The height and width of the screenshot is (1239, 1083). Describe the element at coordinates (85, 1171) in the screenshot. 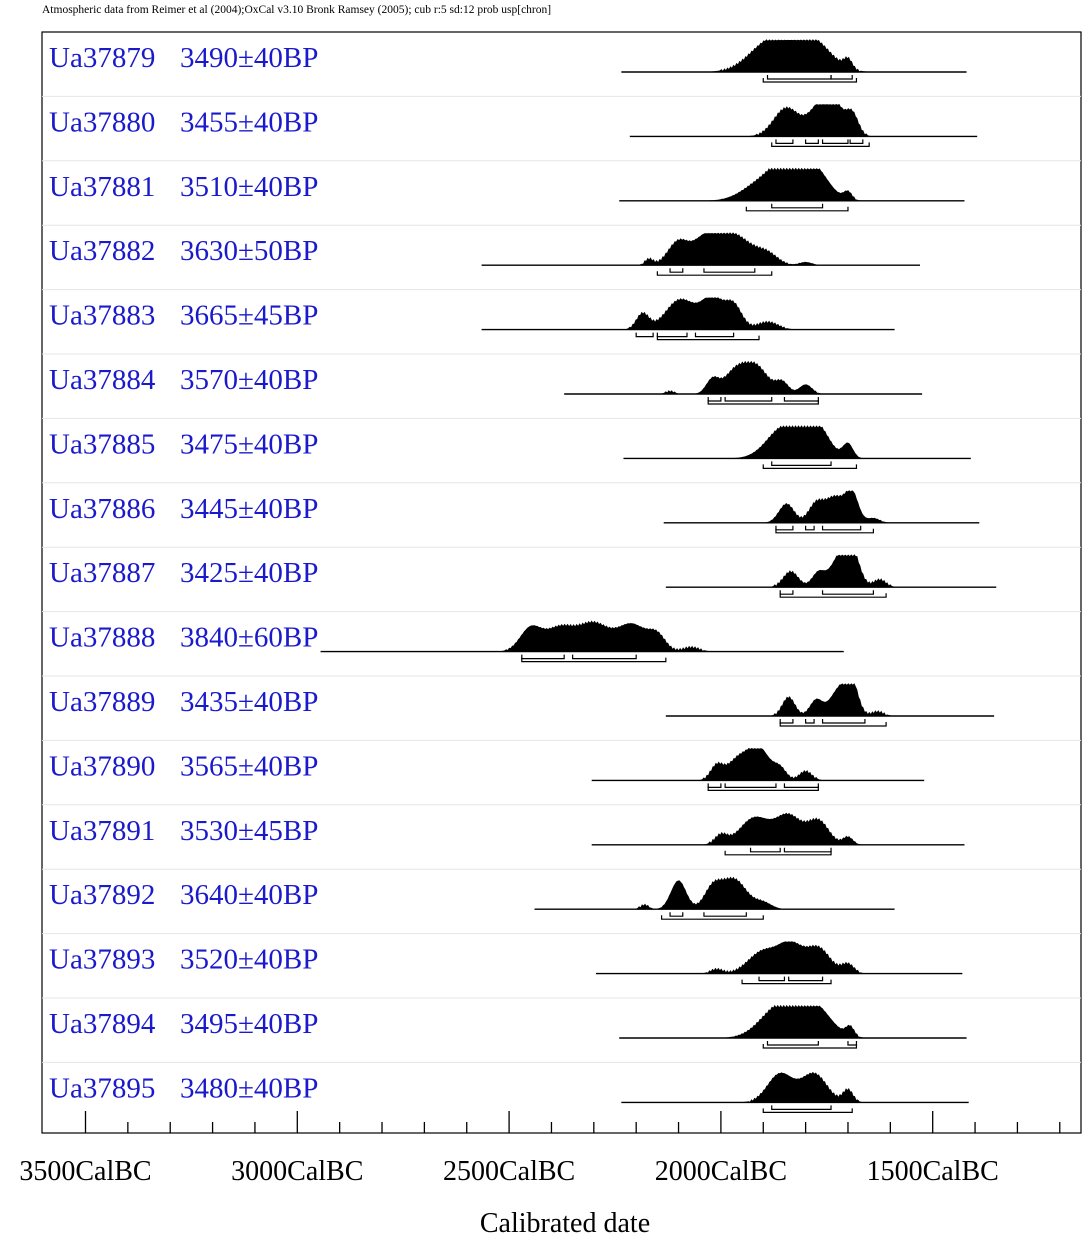

I see `x-tick-label: 3500CalBC` at that location.